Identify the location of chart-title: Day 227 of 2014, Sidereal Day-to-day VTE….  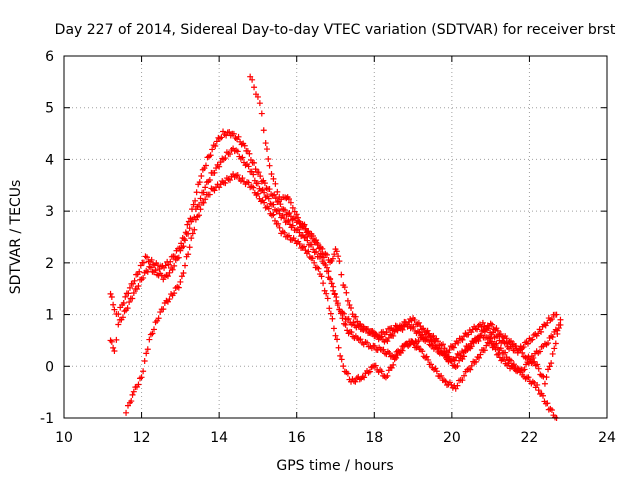
(335, 30).